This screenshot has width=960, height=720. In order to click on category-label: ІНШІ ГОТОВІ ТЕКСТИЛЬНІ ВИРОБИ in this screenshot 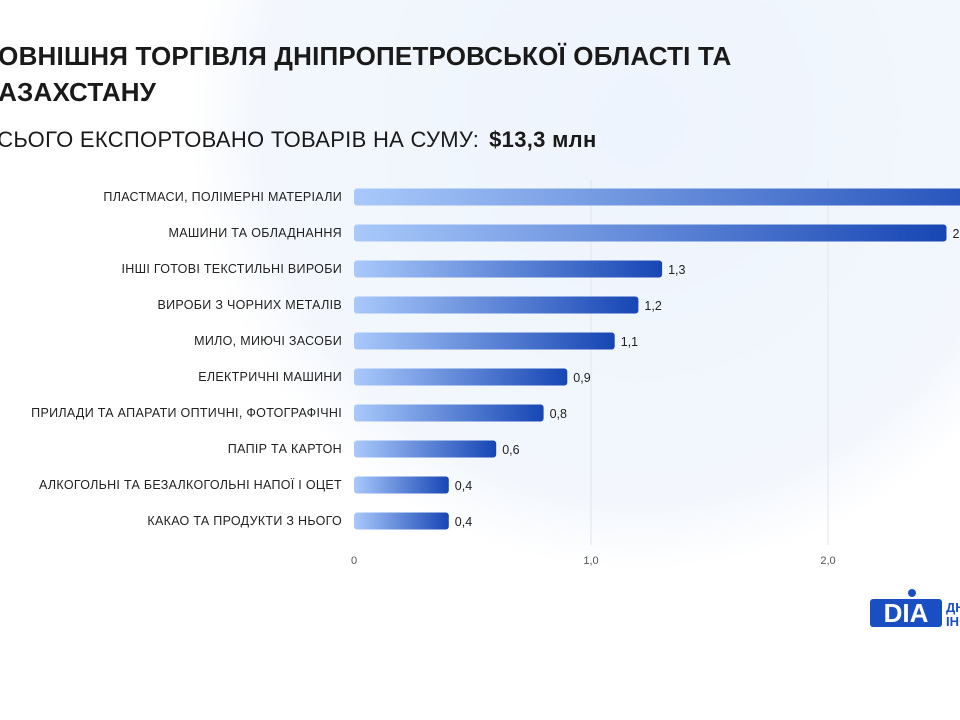, I will do `click(232, 269)`.